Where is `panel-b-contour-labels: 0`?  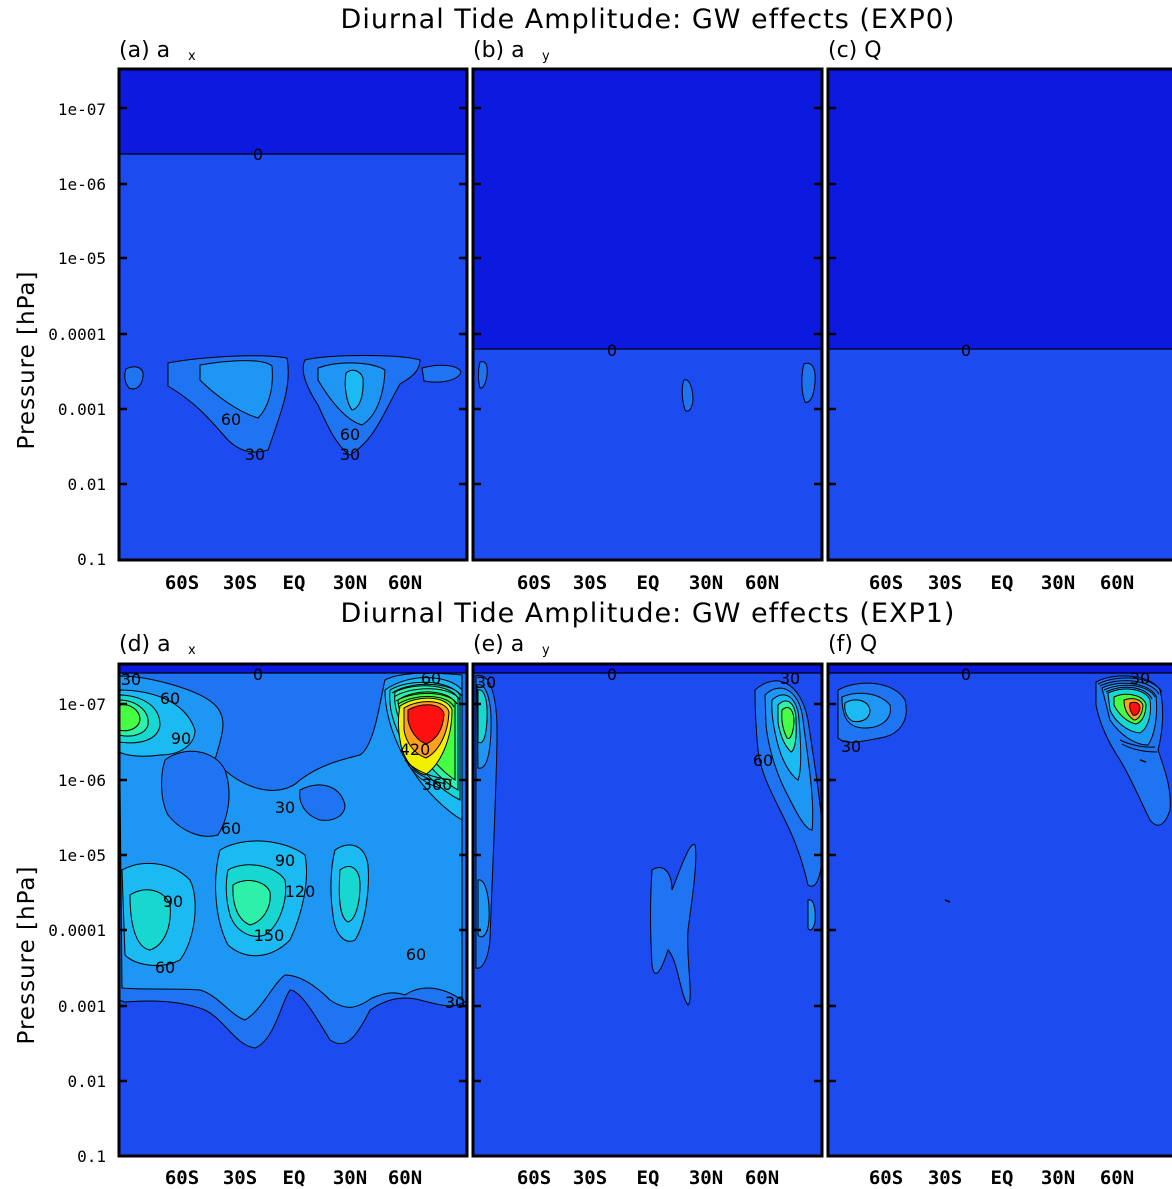 panel-b-contour-labels: 0 is located at coordinates (612, 350).